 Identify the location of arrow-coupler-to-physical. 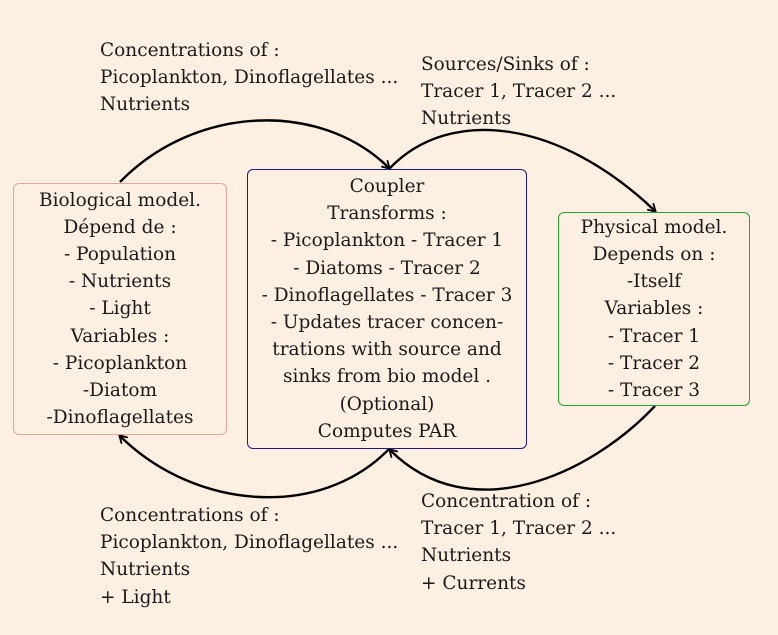
(522, 170).